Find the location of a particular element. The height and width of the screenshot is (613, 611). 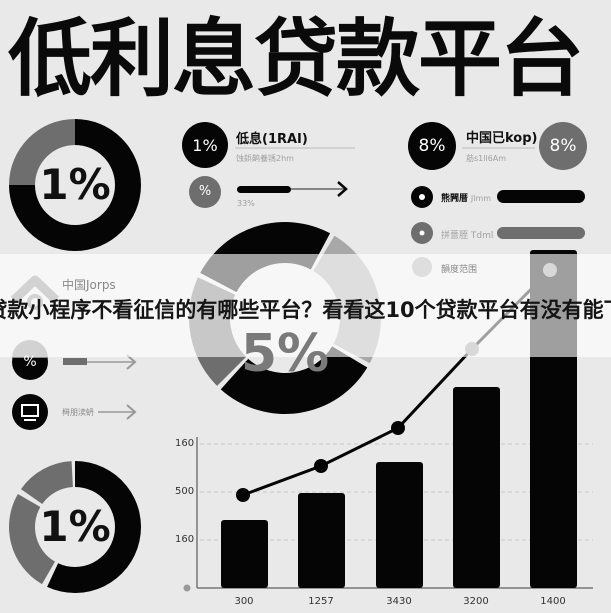

heading-left: 中国Jorps is located at coordinates (89, 285).